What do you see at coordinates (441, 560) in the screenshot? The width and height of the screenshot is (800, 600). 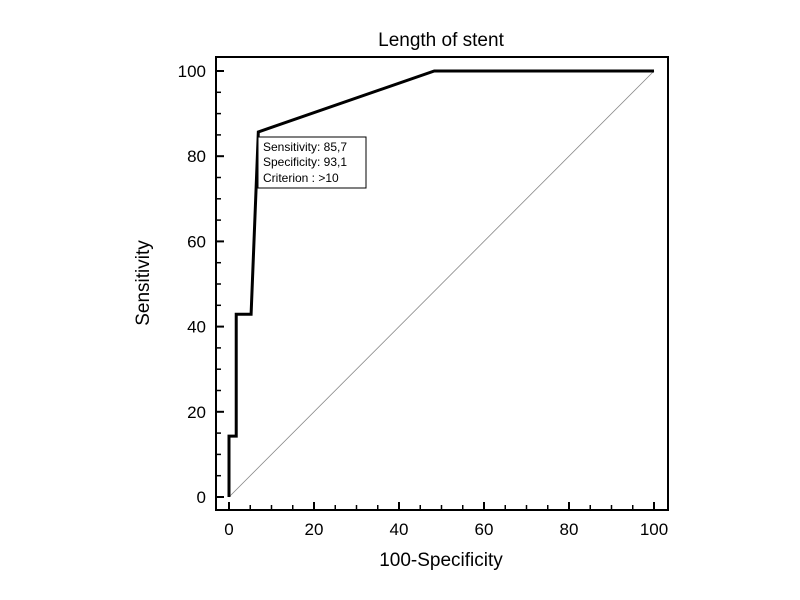 I see `x-axis-label: 100-Specificity` at bounding box center [441, 560].